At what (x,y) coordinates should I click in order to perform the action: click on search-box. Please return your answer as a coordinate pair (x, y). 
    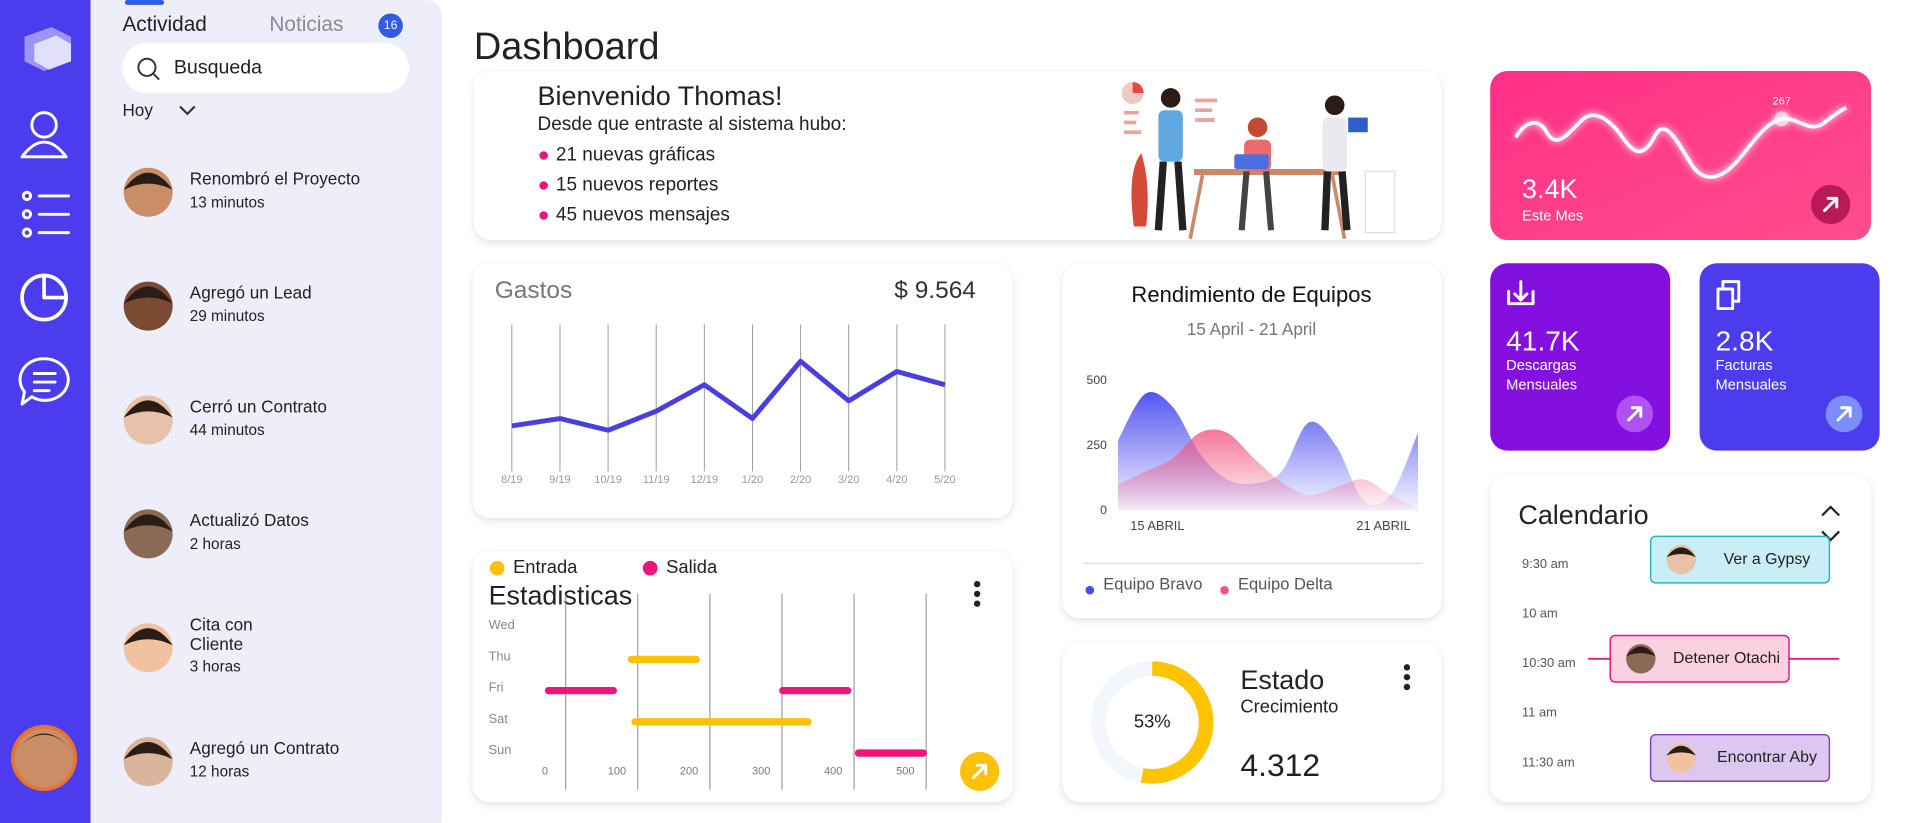
    Looking at the image, I should click on (265, 68).